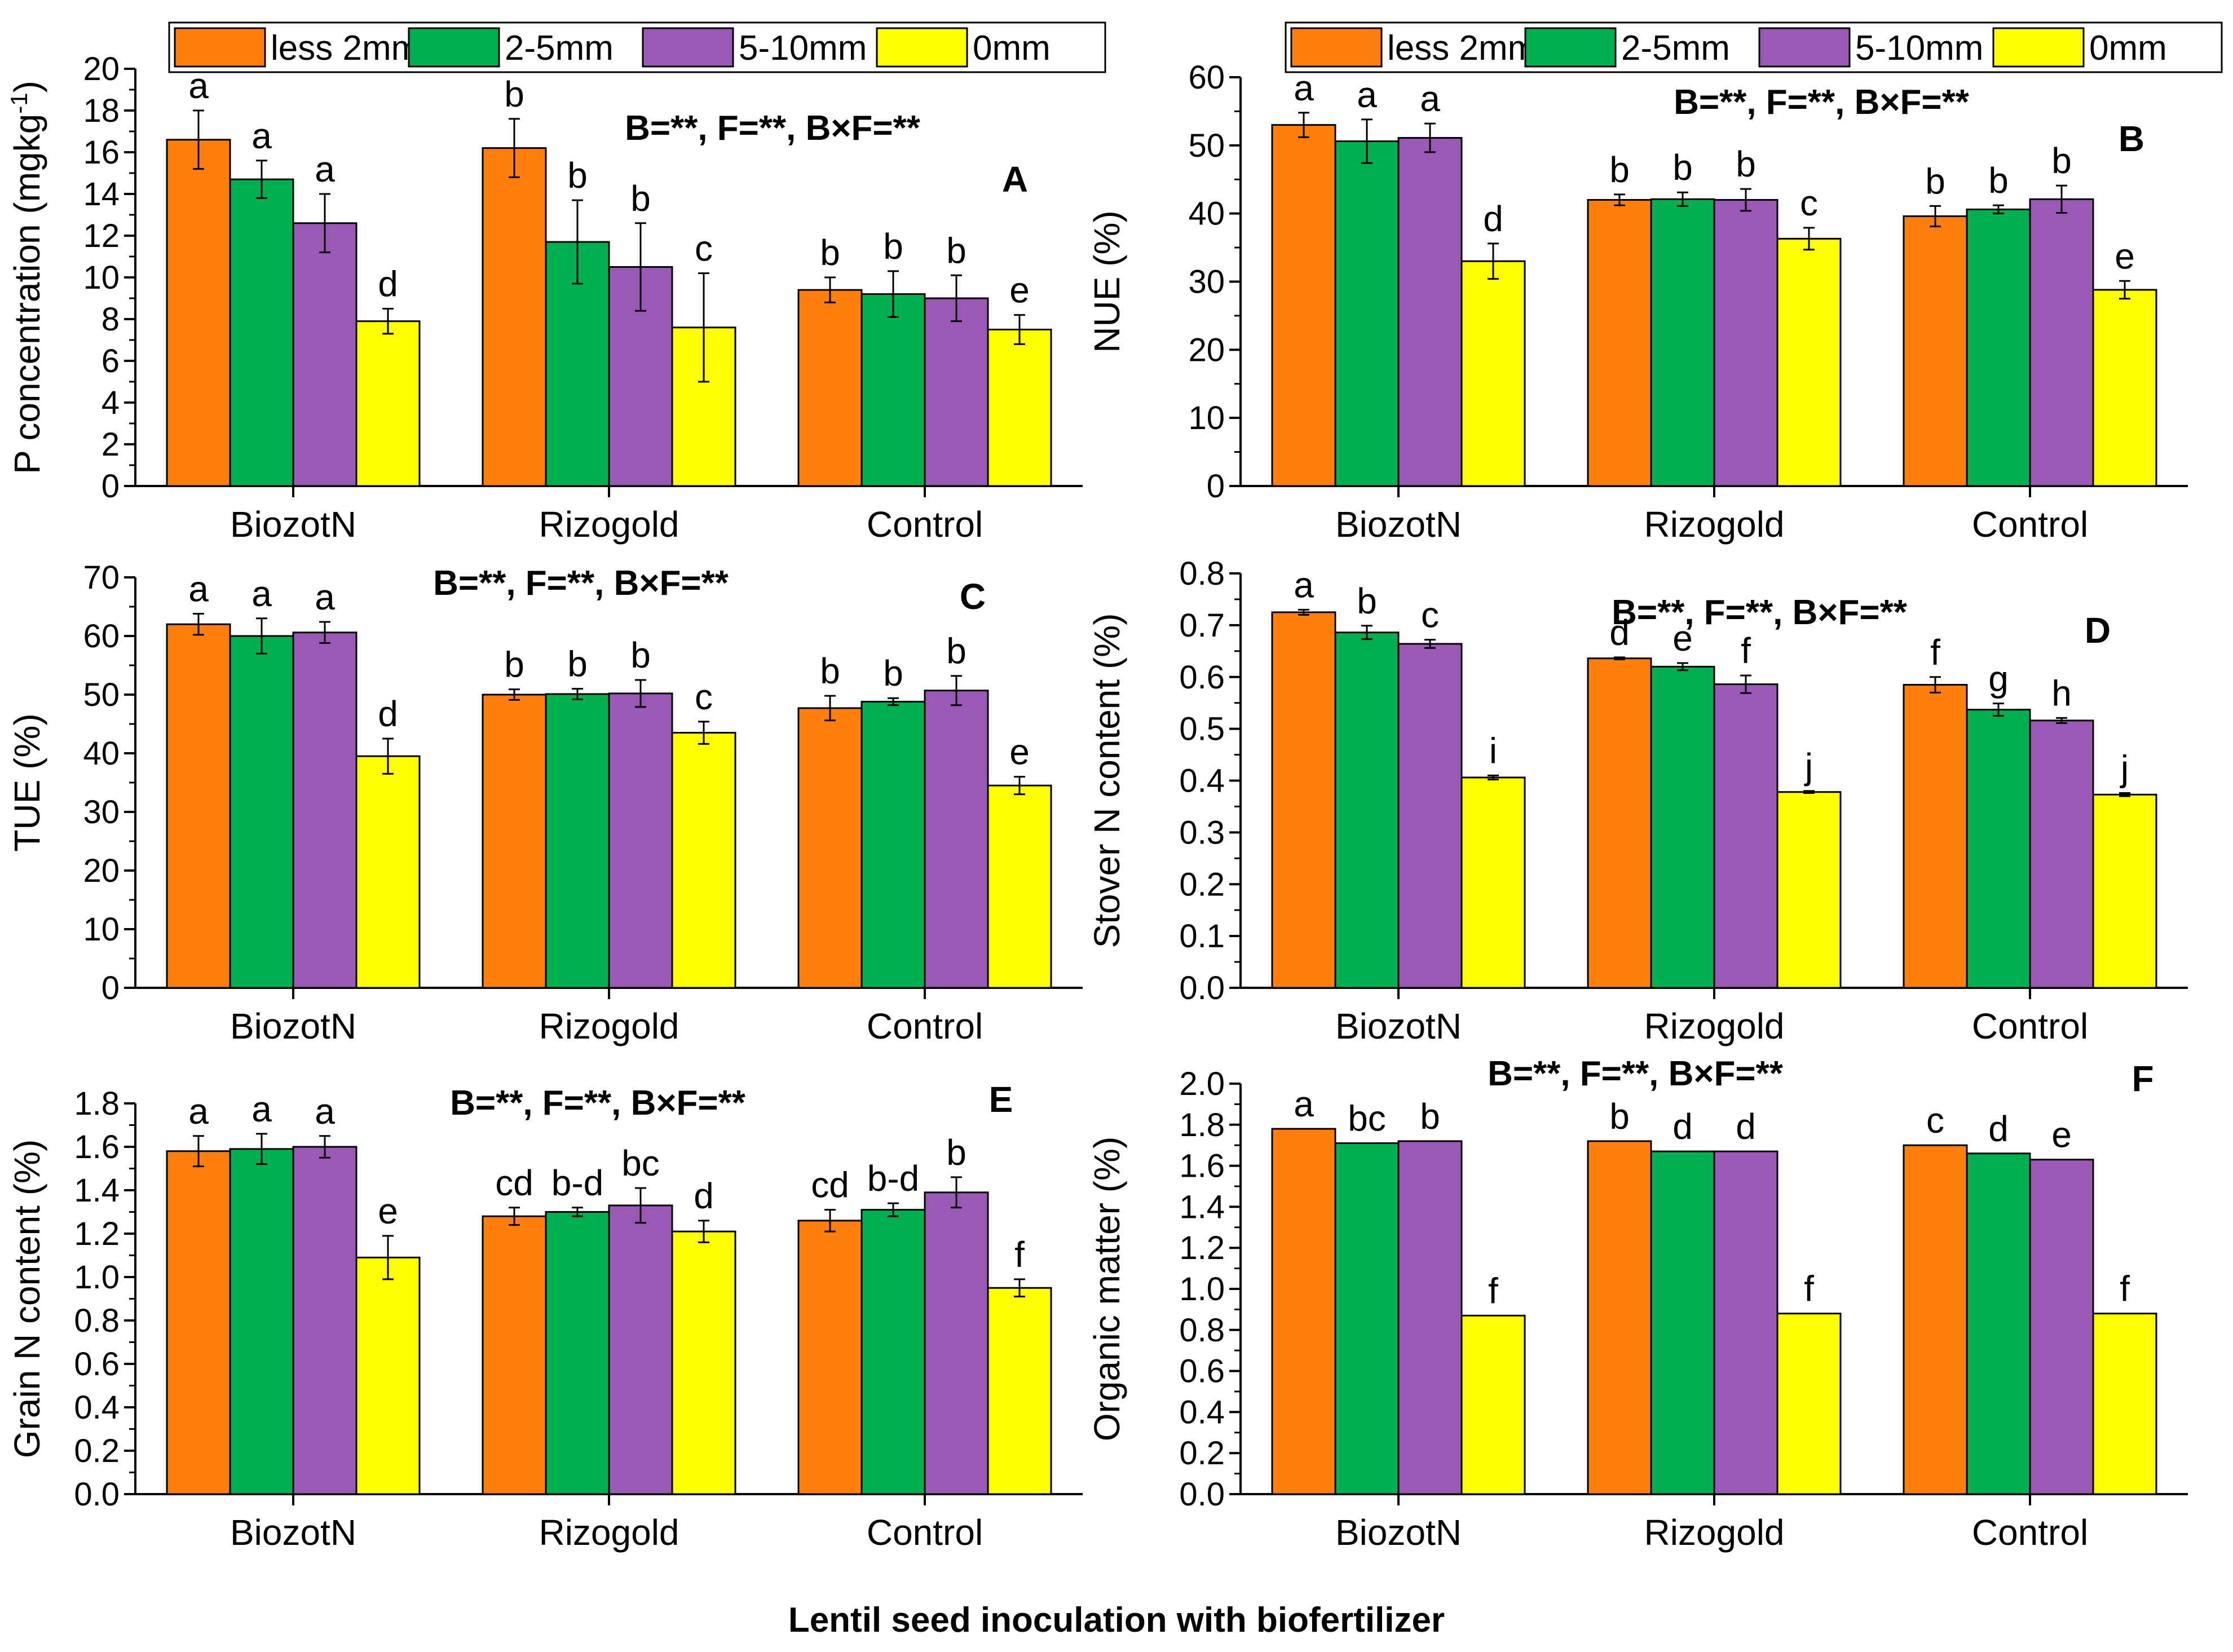 This screenshot has width=2233, height=1652. Describe the element at coordinates (101, 636) in the screenshot. I see `y-tick-label: 60` at that location.